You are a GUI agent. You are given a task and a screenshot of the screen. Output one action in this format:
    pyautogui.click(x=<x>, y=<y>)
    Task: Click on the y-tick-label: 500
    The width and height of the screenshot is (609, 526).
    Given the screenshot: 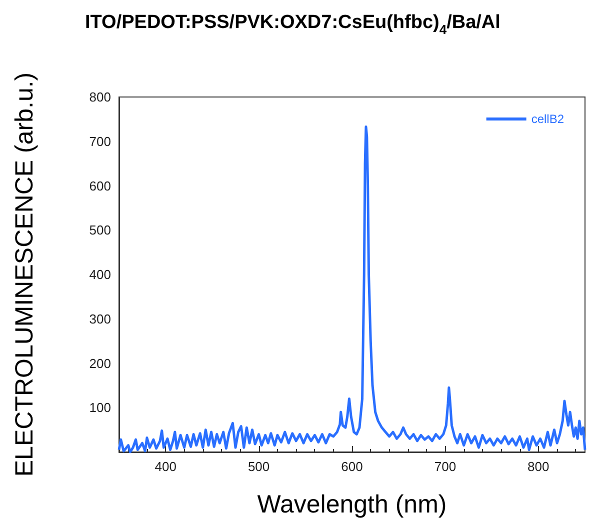 What is the action you would take?
    pyautogui.click(x=100, y=230)
    